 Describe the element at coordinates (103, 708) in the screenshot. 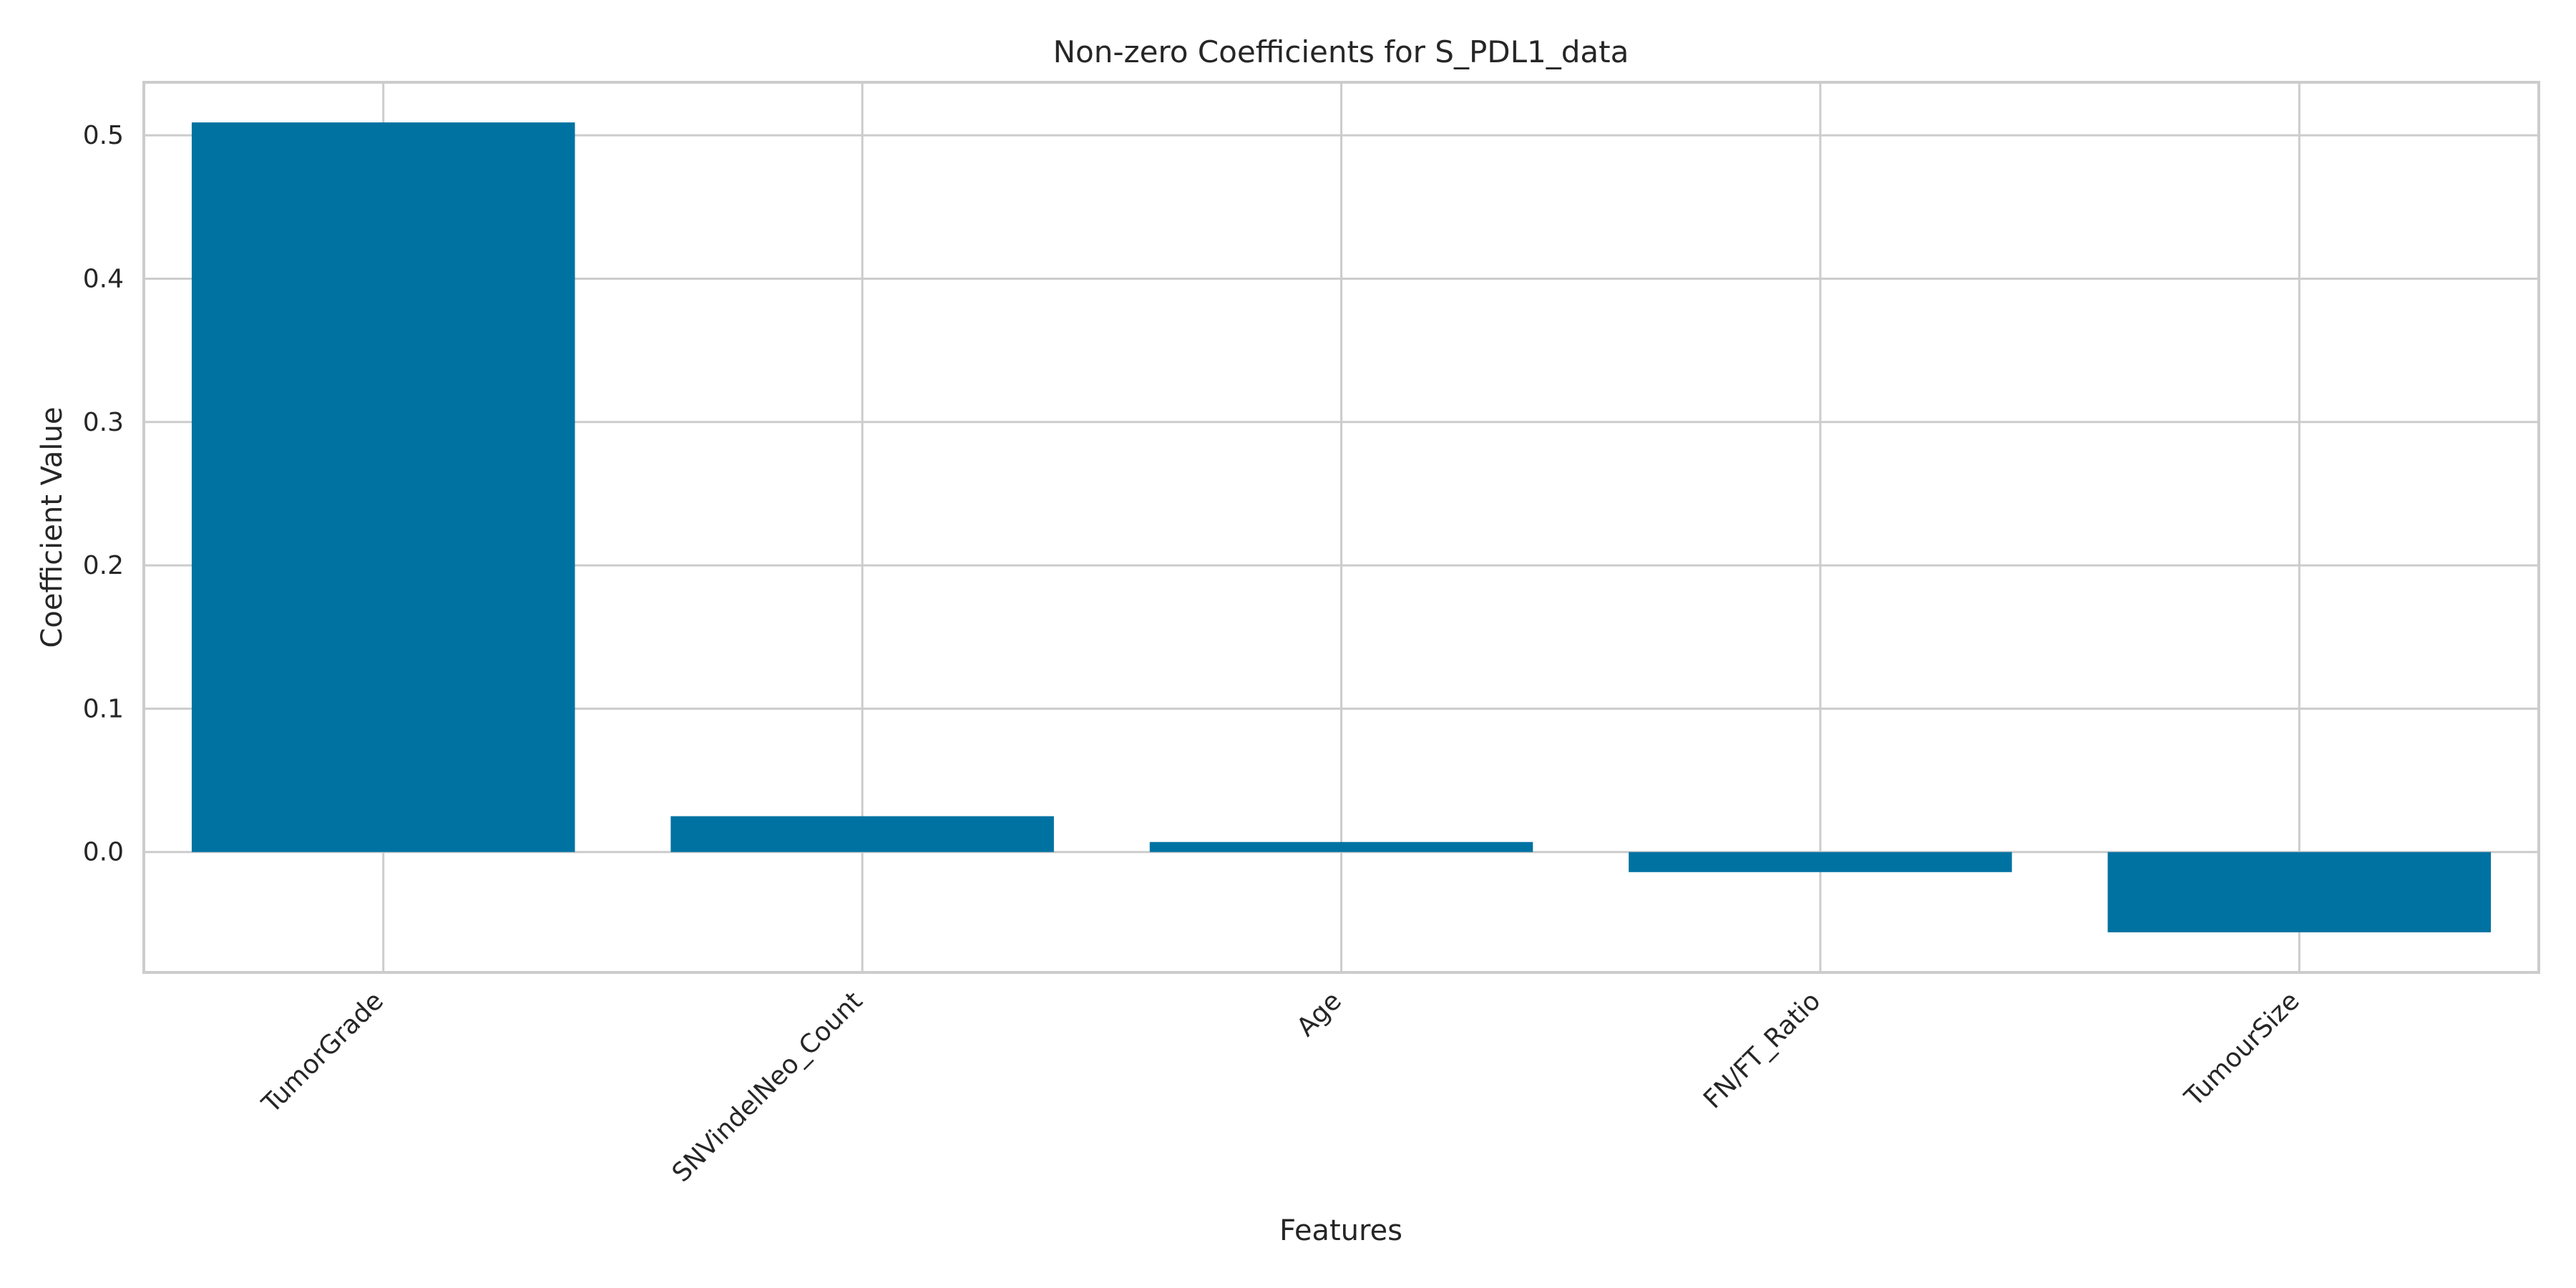

I see `y-tick-label: 0.1` at that location.